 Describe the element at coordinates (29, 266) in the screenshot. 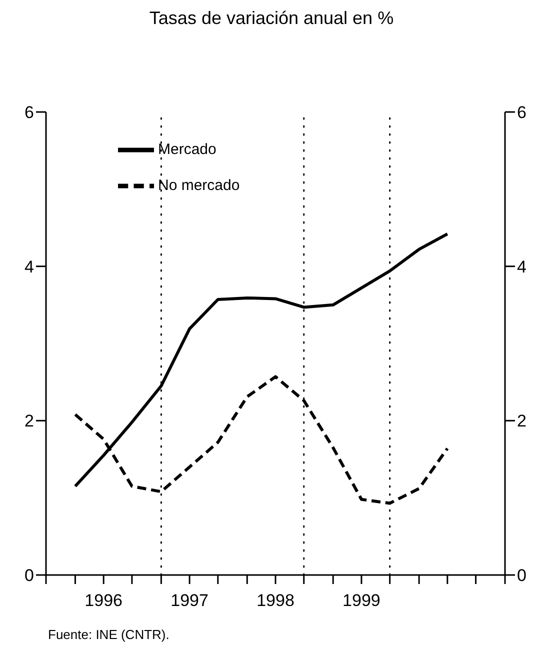

I see `y-tick-label: 4` at that location.